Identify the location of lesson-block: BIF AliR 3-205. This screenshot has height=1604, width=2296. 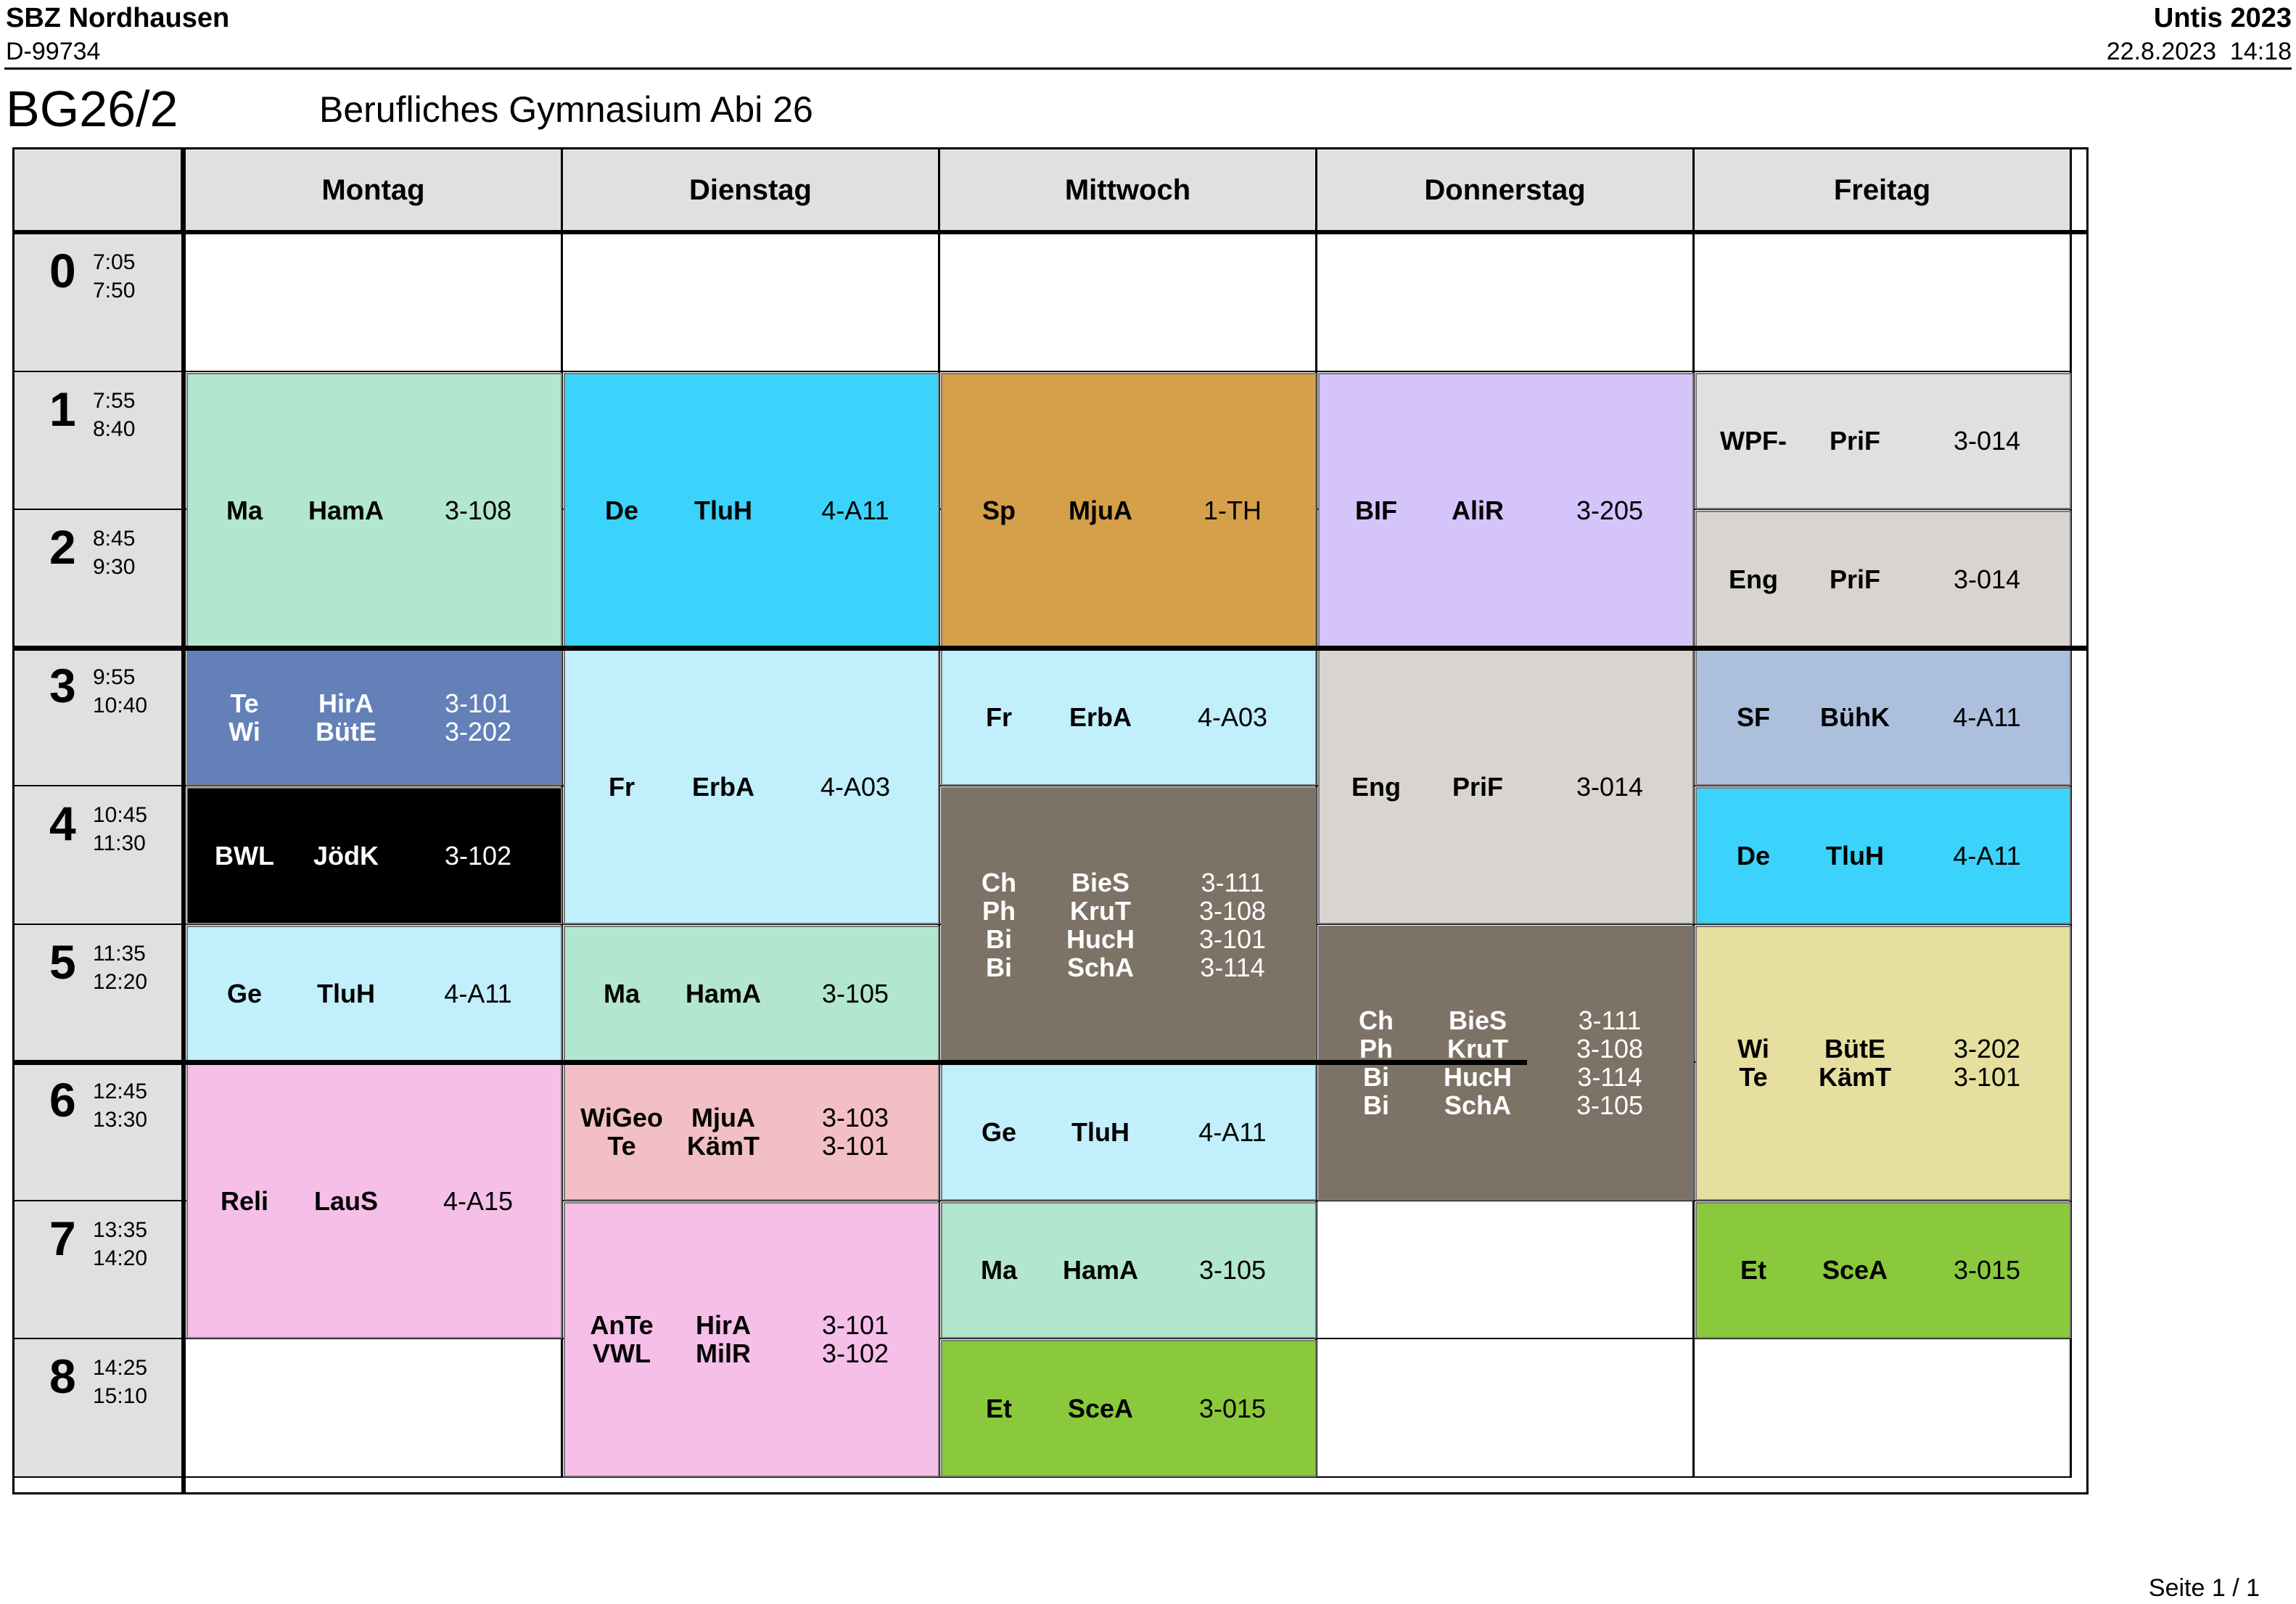
(1506, 510).